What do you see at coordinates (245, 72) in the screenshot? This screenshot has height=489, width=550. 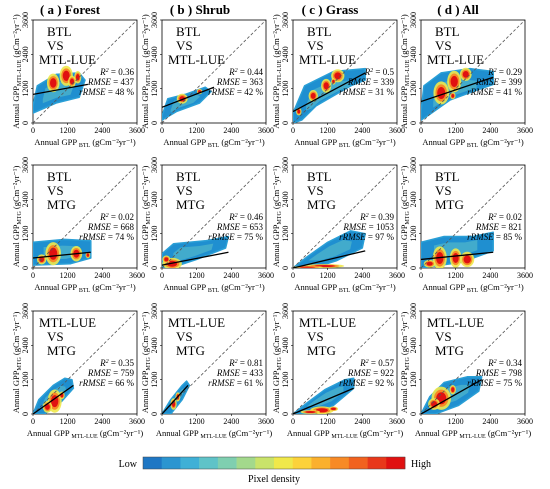 I see `stat-text: R2 = 0.44` at bounding box center [245, 72].